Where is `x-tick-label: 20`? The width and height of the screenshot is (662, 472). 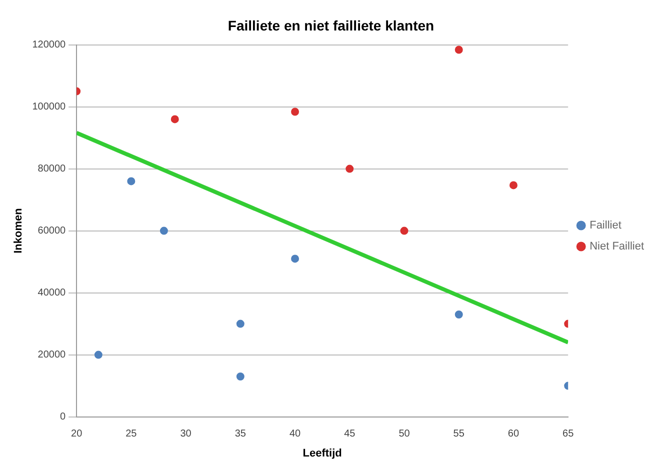 x-tick-label: 20 is located at coordinates (77, 434).